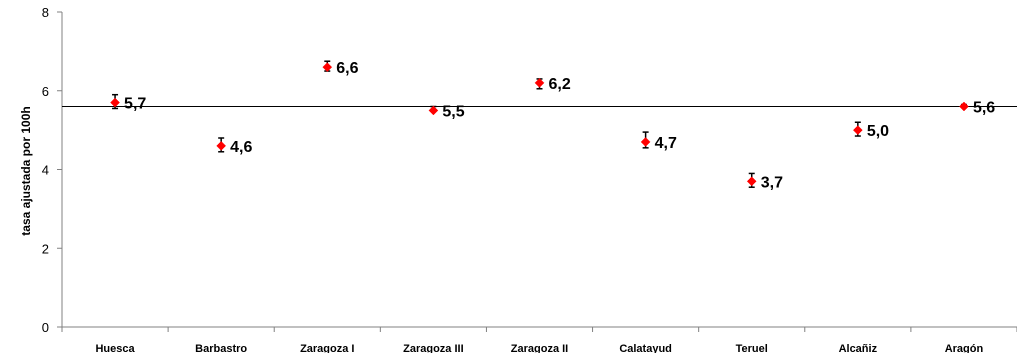 The width and height of the screenshot is (1017, 353). What do you see at coordinates (45, 327) in the screenshot?
I see `y-tick-label: 0` at bounding box center [45, 327].